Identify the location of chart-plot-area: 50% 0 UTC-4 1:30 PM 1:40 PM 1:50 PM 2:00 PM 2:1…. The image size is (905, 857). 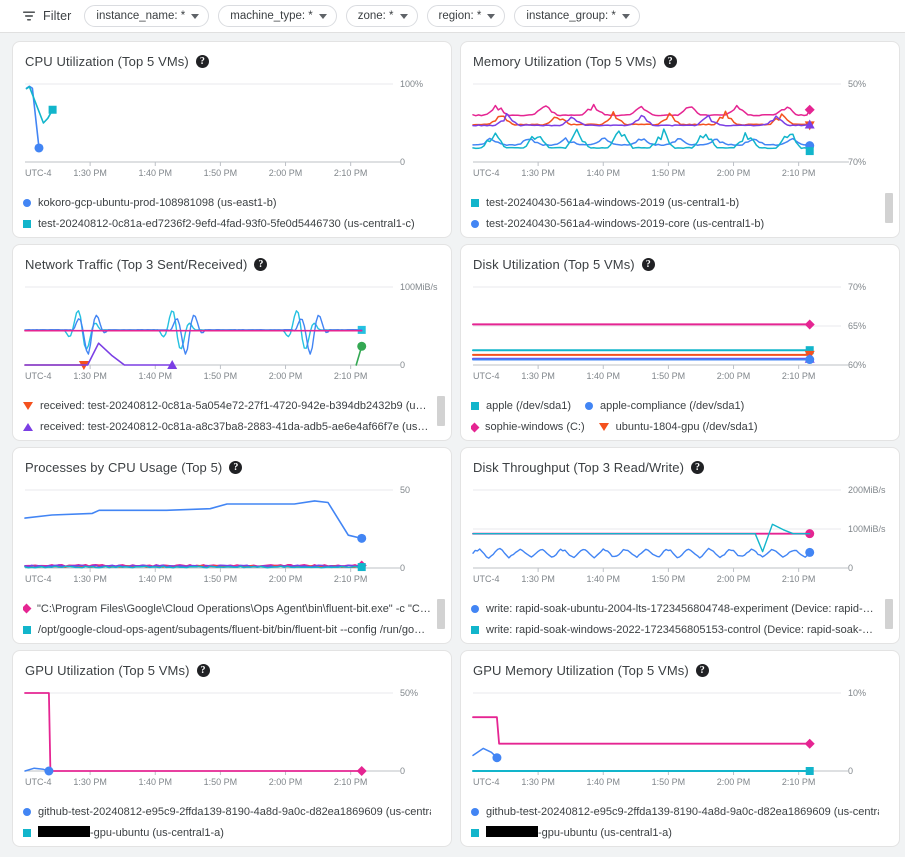
(232, 738).